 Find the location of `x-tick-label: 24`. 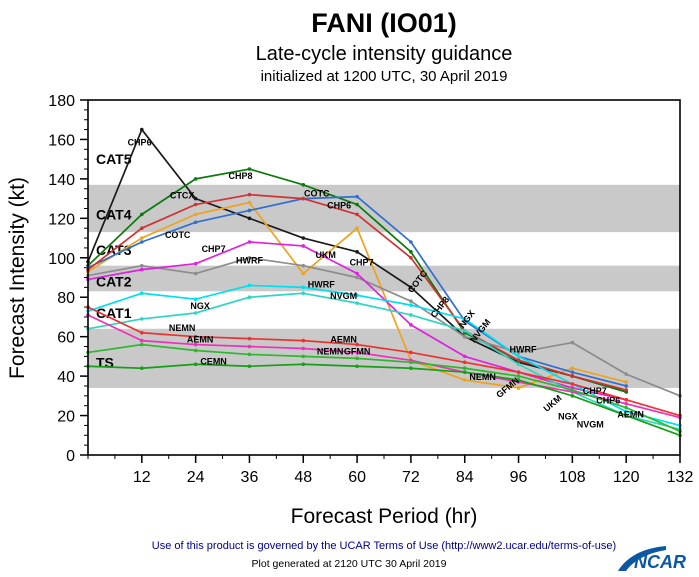

x-tick-label: 24 is located at coordinates (196, 477).